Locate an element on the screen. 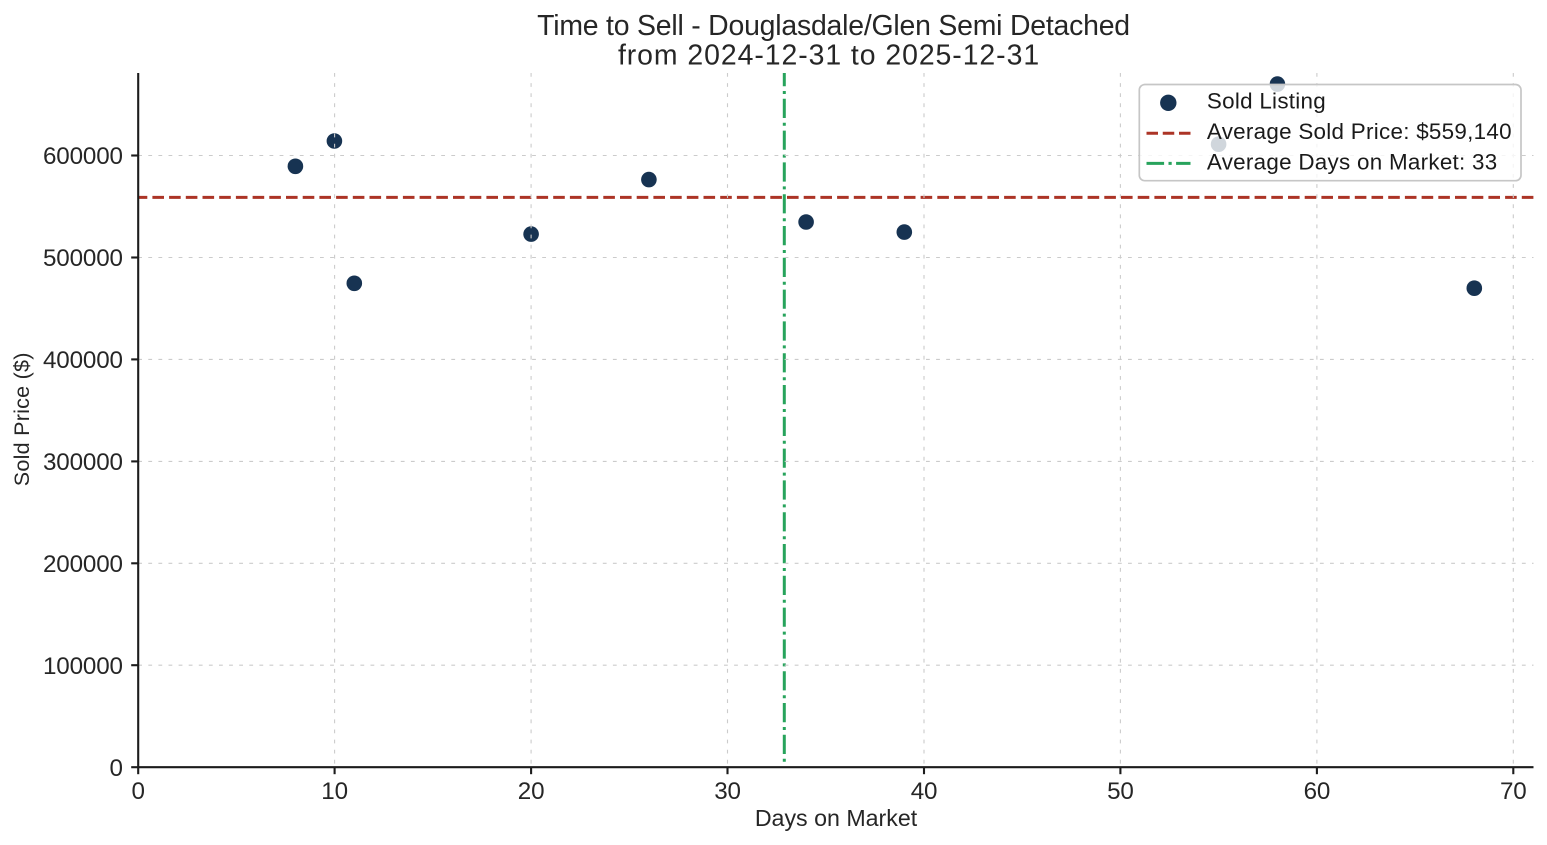 The height and width of the screenshot is (845, 1547). svg-text: 40 is located at coordinates (924, 791).